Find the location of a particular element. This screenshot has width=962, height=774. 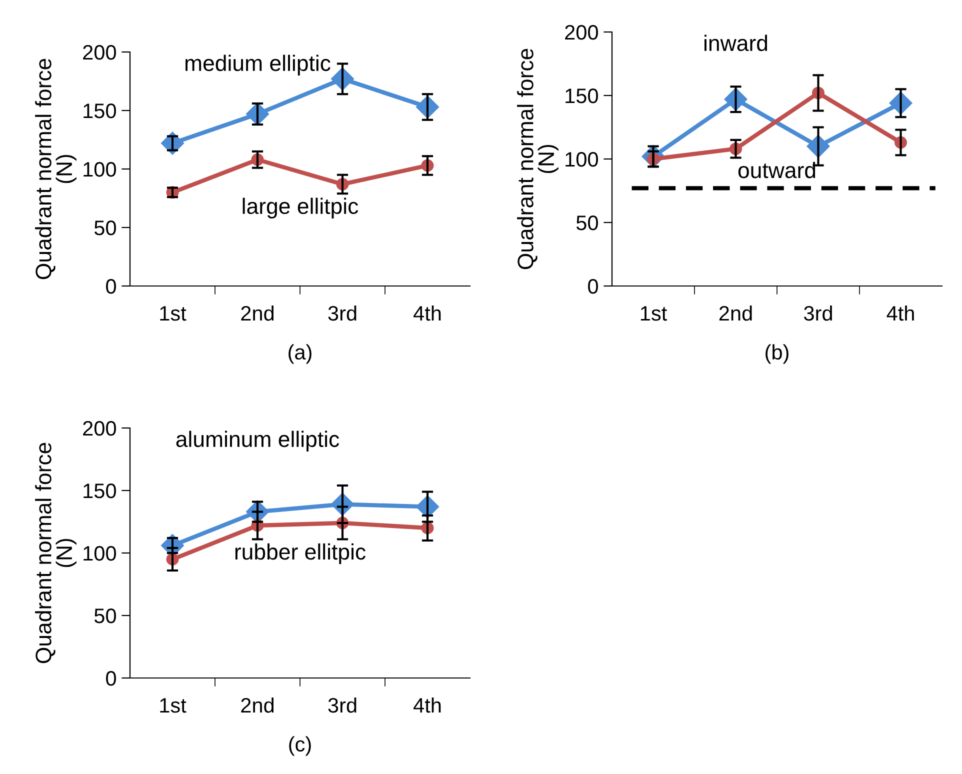

series-label: aluminum elliptic is located at coordinates (258, 441).